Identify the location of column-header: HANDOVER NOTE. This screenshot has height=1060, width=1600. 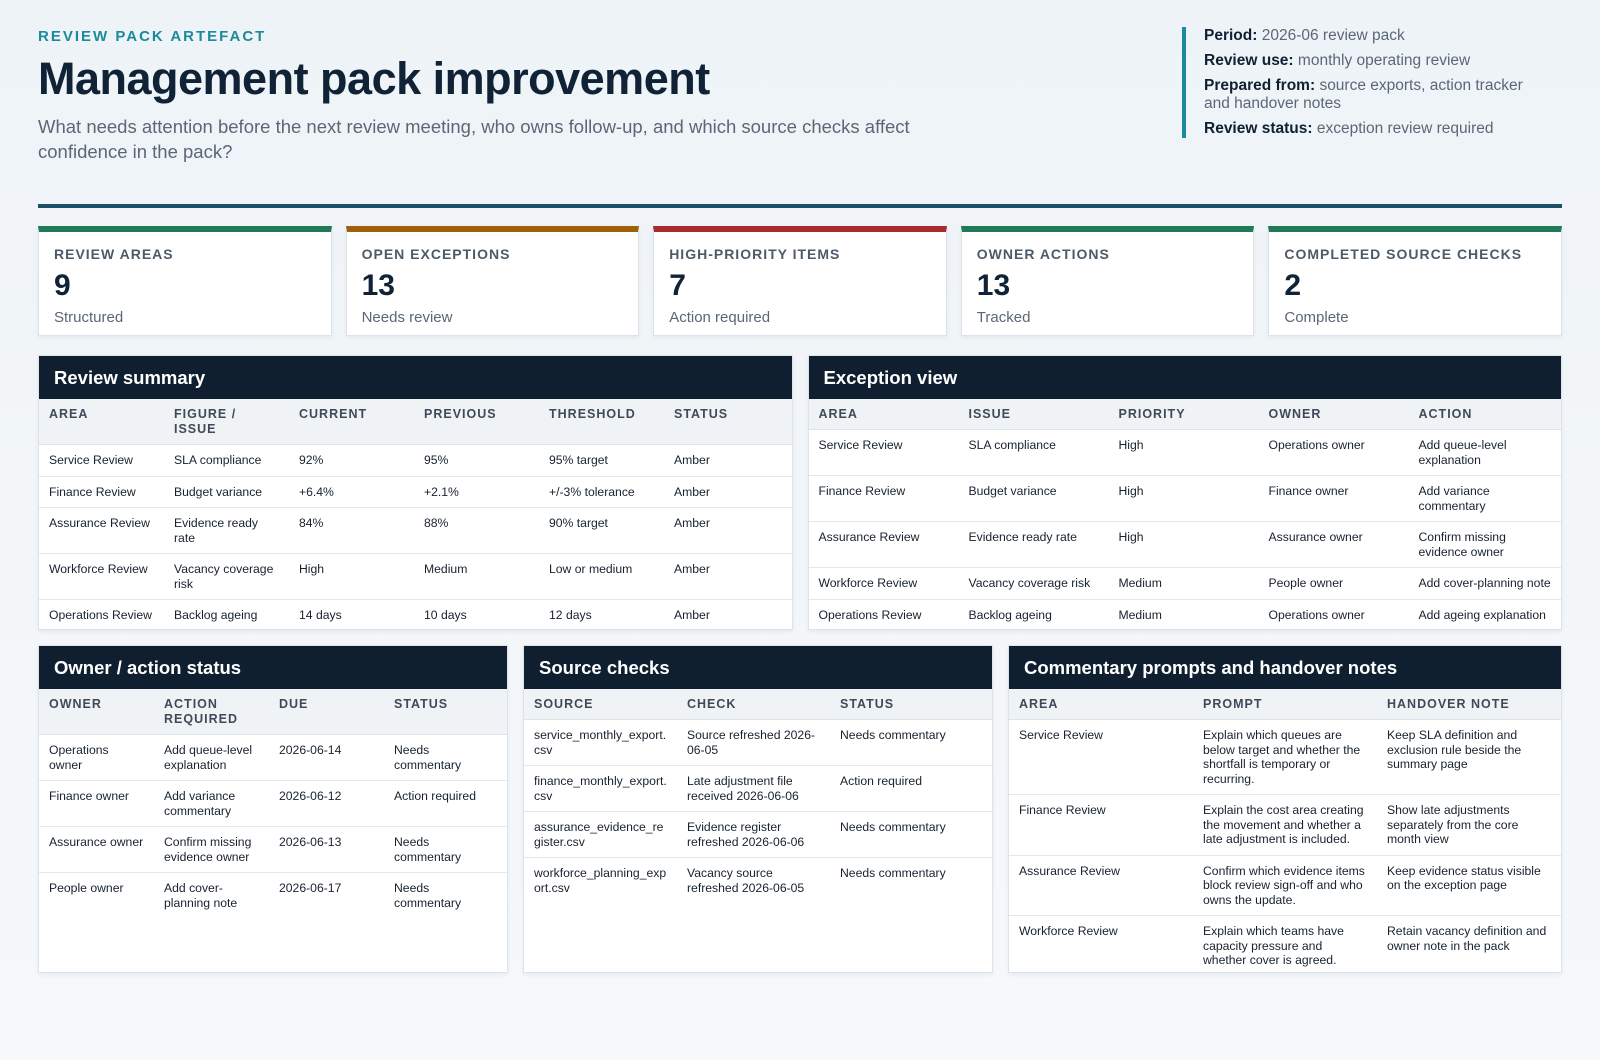
(1469, 704).